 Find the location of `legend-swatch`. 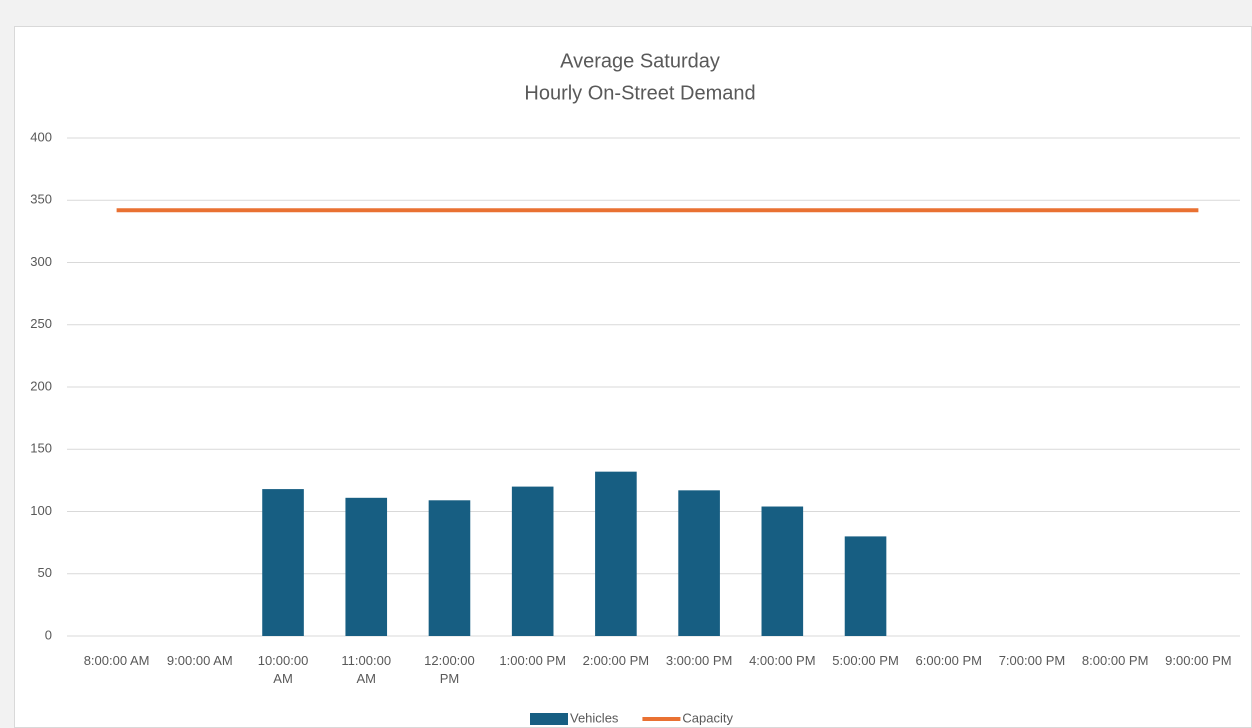

legend-swatch is located at coordinates (549, 719).